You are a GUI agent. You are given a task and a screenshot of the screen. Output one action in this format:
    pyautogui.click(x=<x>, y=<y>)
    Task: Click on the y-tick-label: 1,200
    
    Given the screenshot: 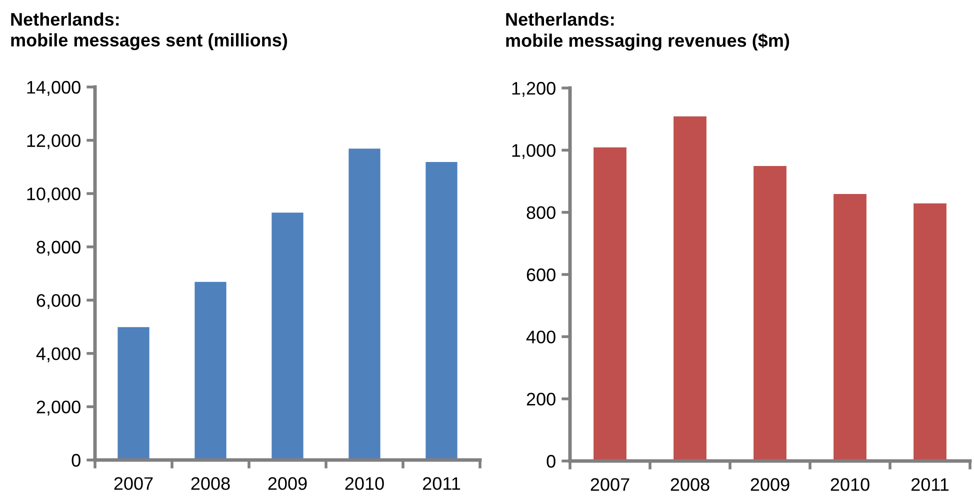 What is the action you would take?
    pyautogui.click(x=534, y=89)
    